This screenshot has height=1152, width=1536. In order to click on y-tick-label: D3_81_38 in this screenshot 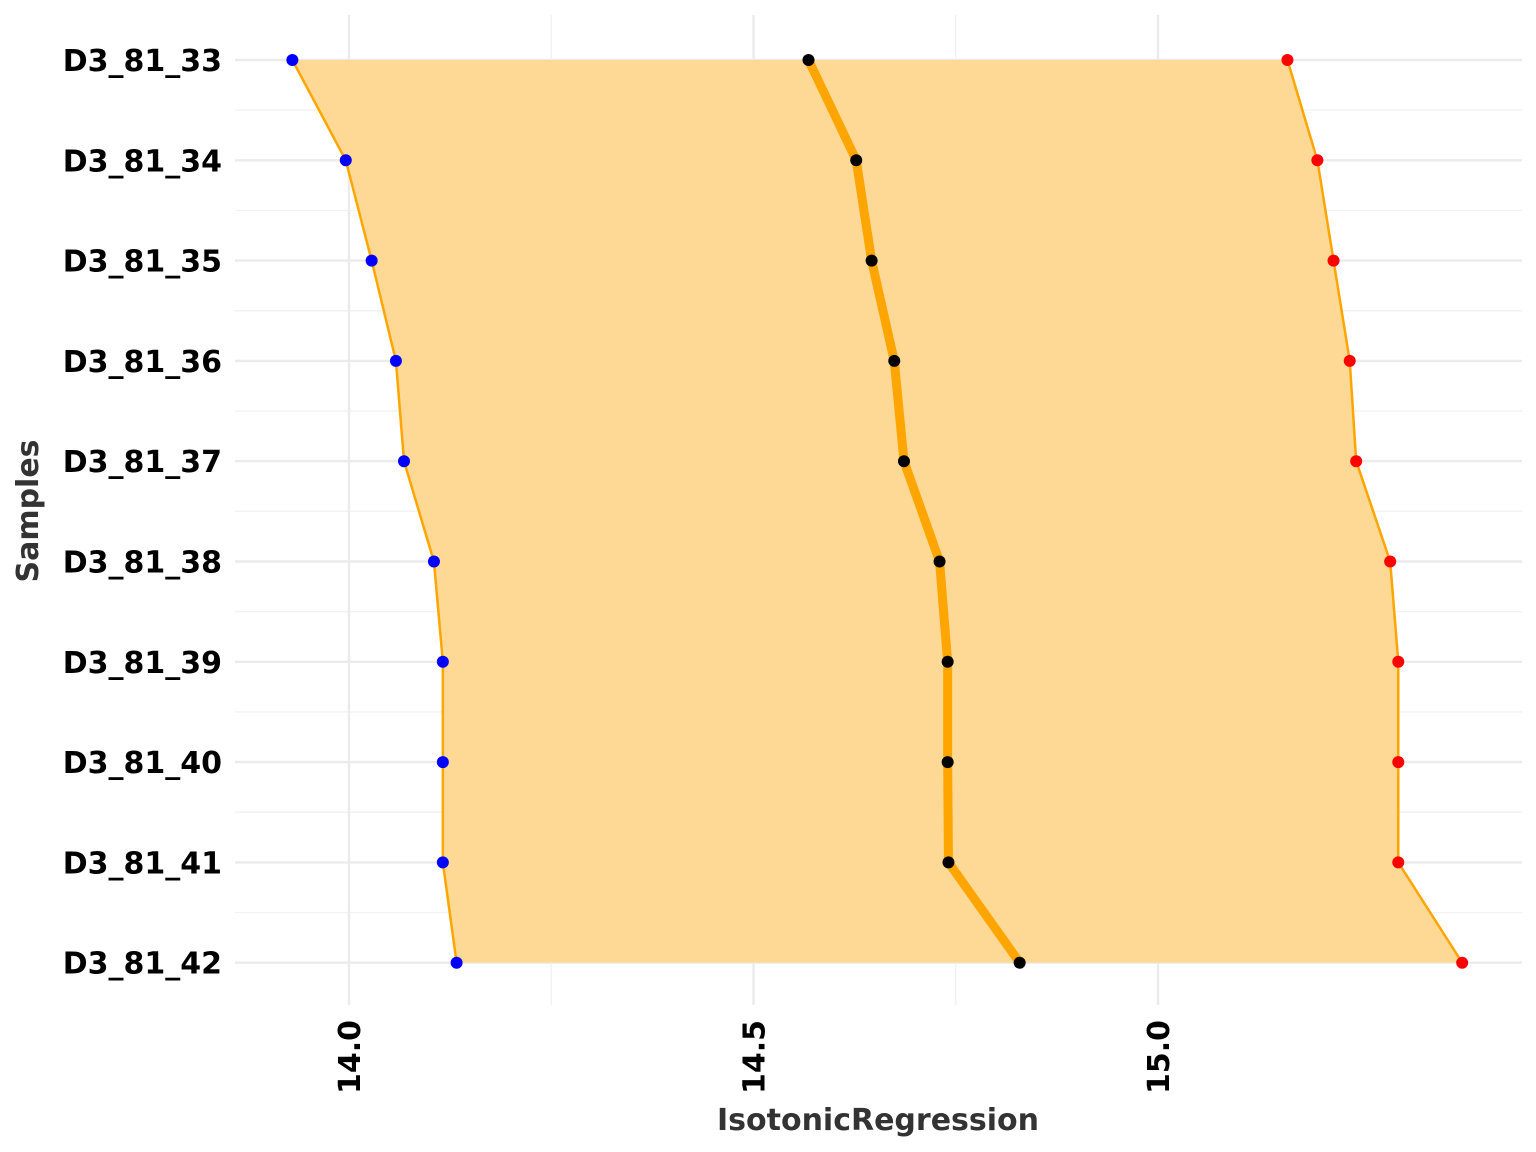, I will do `click(142, 563)`.